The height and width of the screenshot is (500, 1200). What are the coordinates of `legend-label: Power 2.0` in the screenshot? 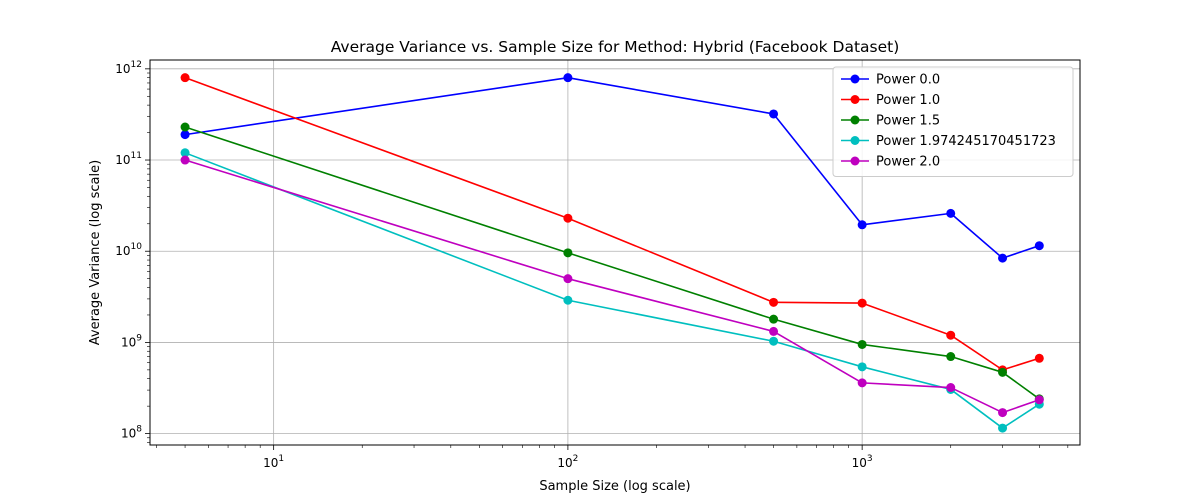 It's located at (908, 162).